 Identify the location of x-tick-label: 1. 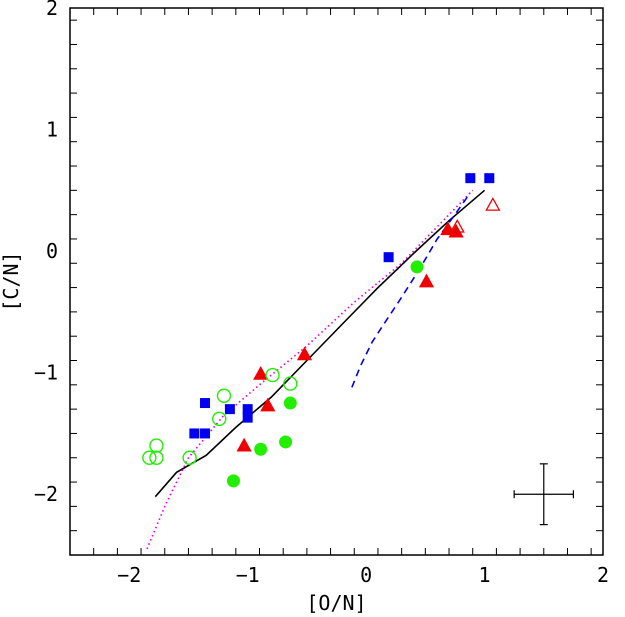
(485, 575).